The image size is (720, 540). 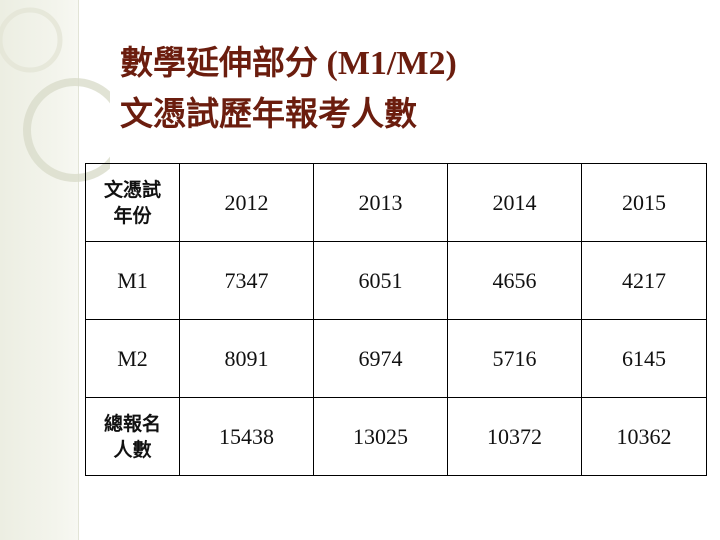 I want to click on title-line-1-cjk: 數學延伸部分, so click(x=219, y=62).